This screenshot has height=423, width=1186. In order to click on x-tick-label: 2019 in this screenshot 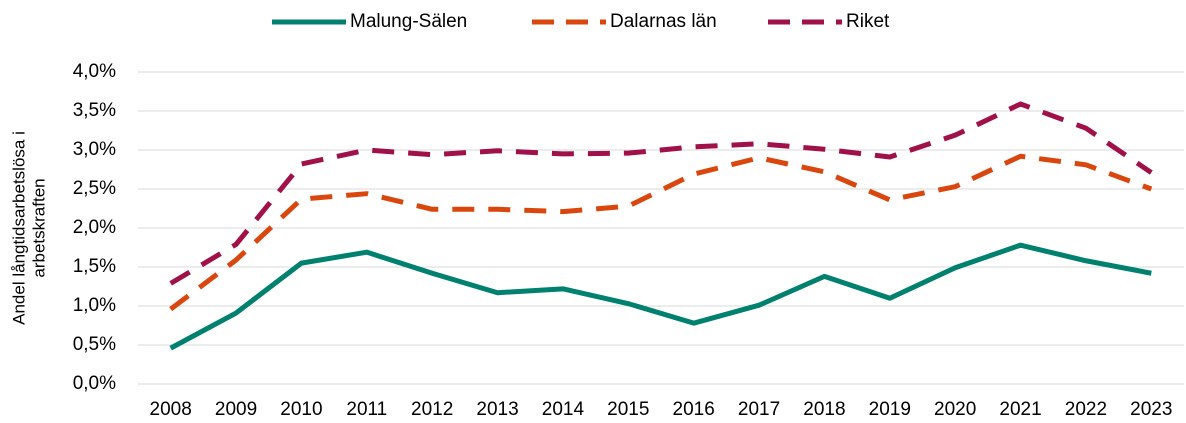, I will do `click(890, 409)`.